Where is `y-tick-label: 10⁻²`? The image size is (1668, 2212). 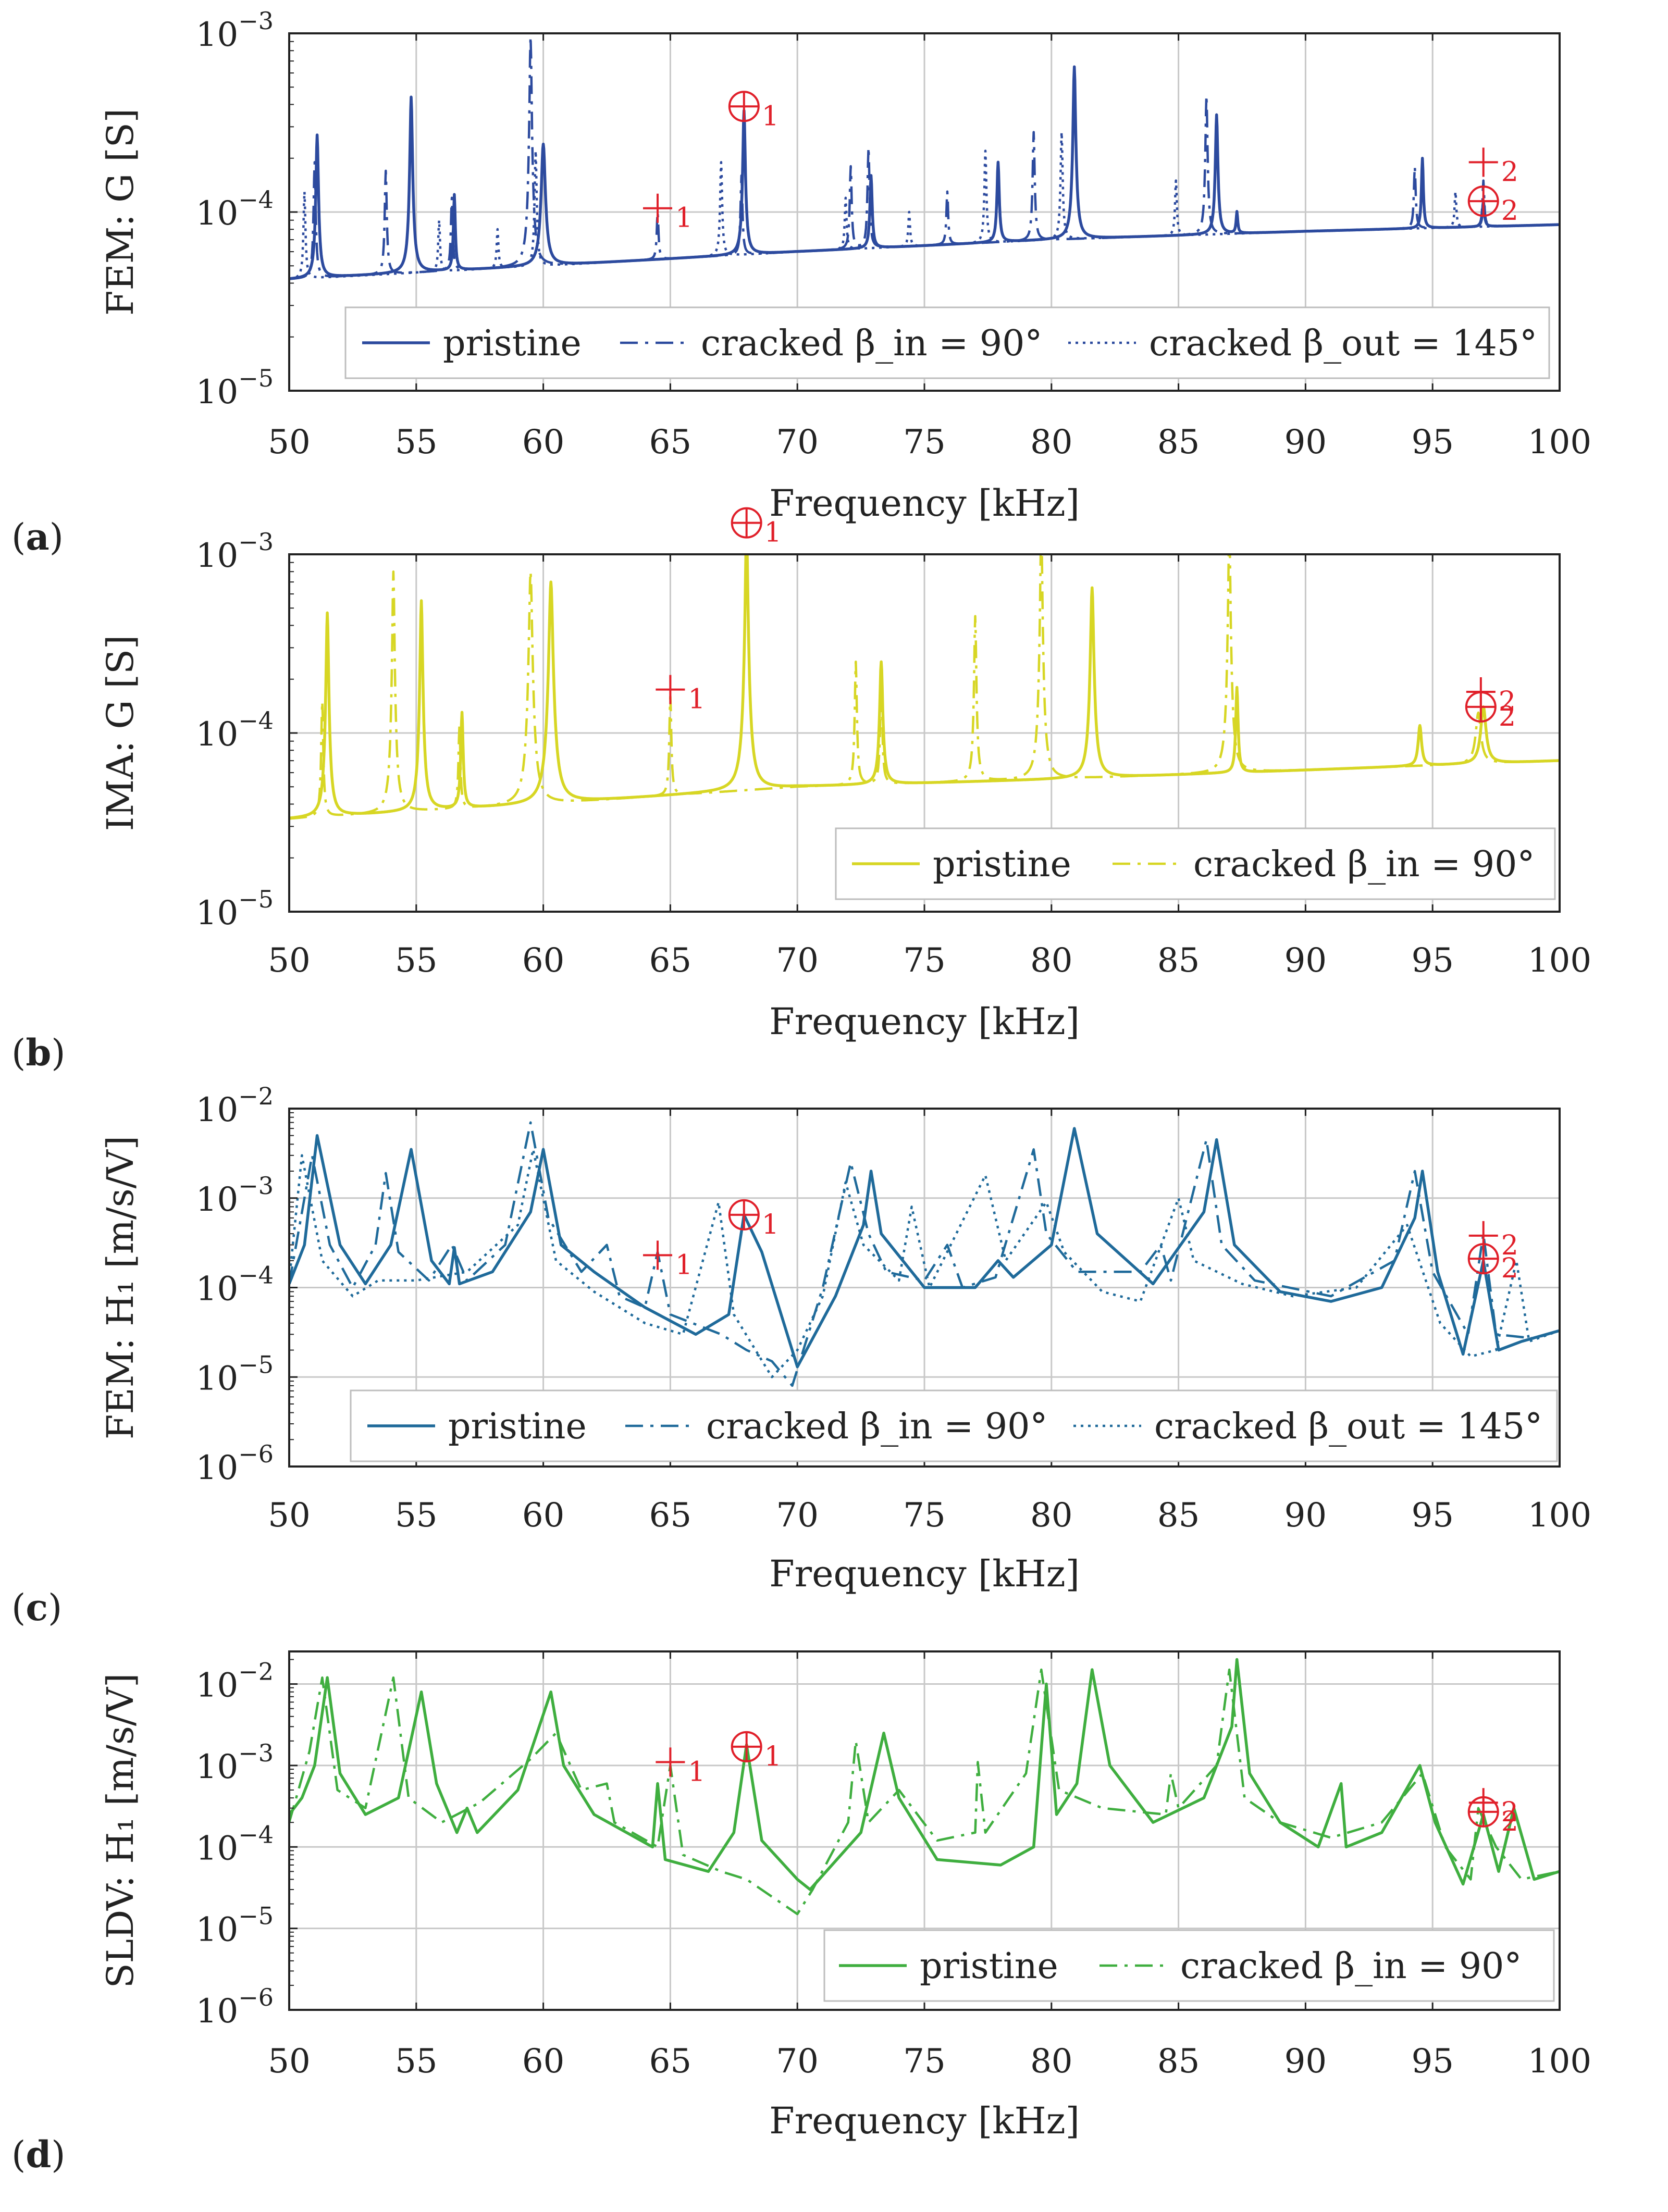 y-tick-label: 10⁻² is located at coordinates (235, 1105).